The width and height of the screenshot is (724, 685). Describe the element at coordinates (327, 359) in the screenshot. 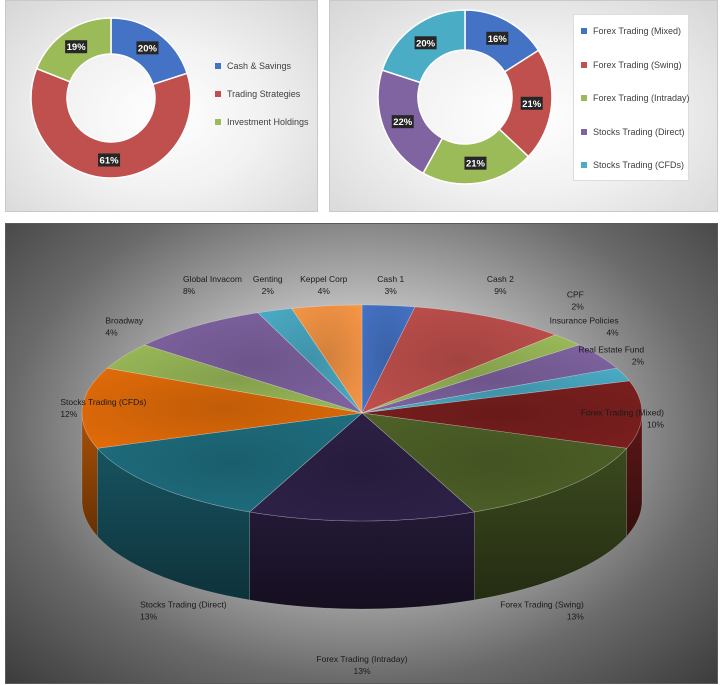

I see `slice-keppel-corp` at that location.